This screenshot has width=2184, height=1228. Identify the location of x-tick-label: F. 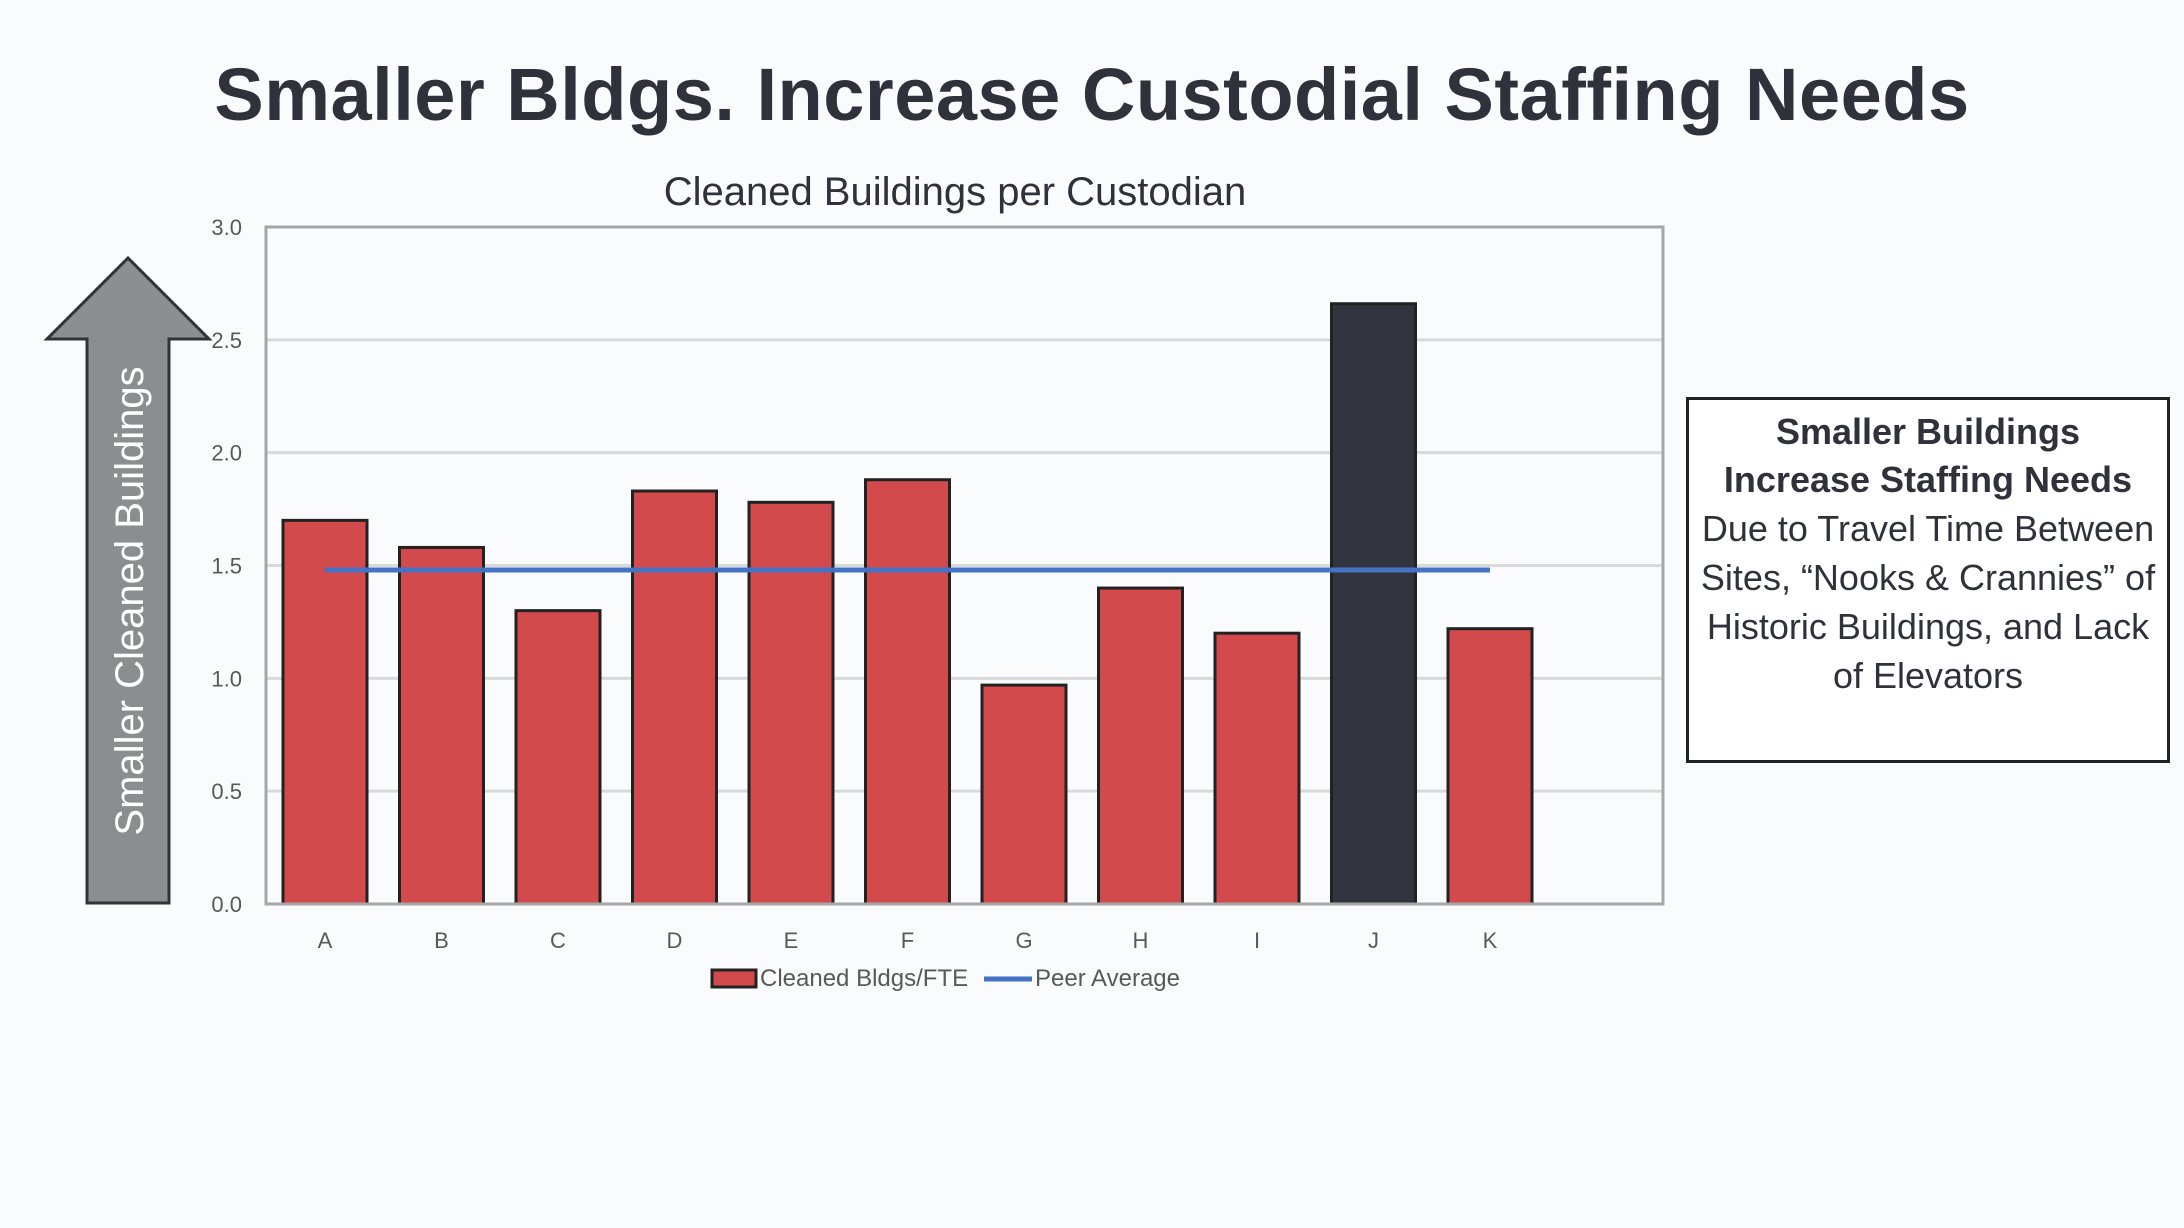
(907, 940).